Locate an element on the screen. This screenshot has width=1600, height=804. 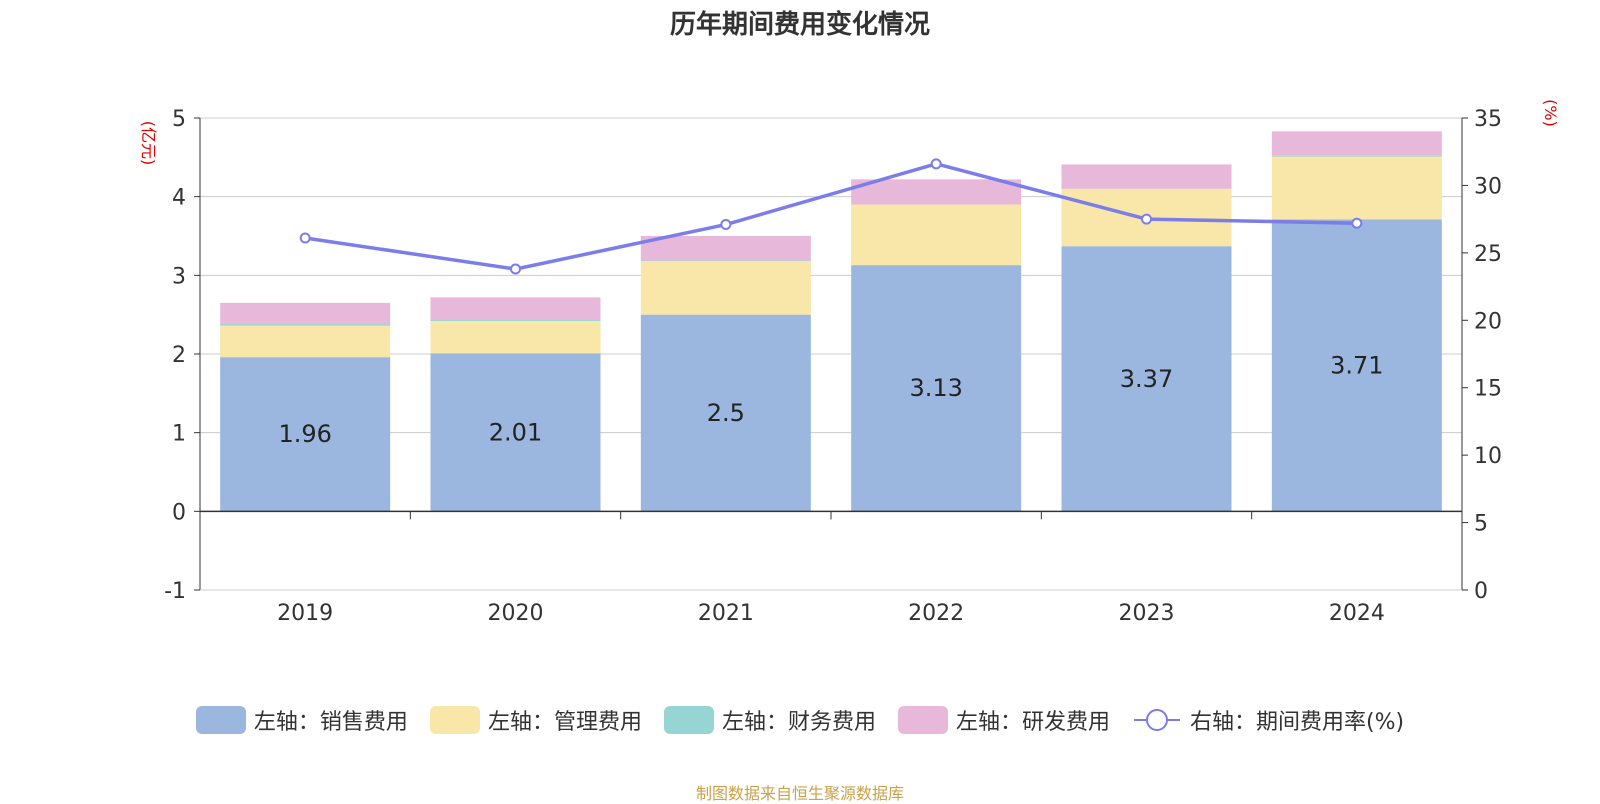
left-axis-tick-label: 0 is located at coordinates (179, 512).